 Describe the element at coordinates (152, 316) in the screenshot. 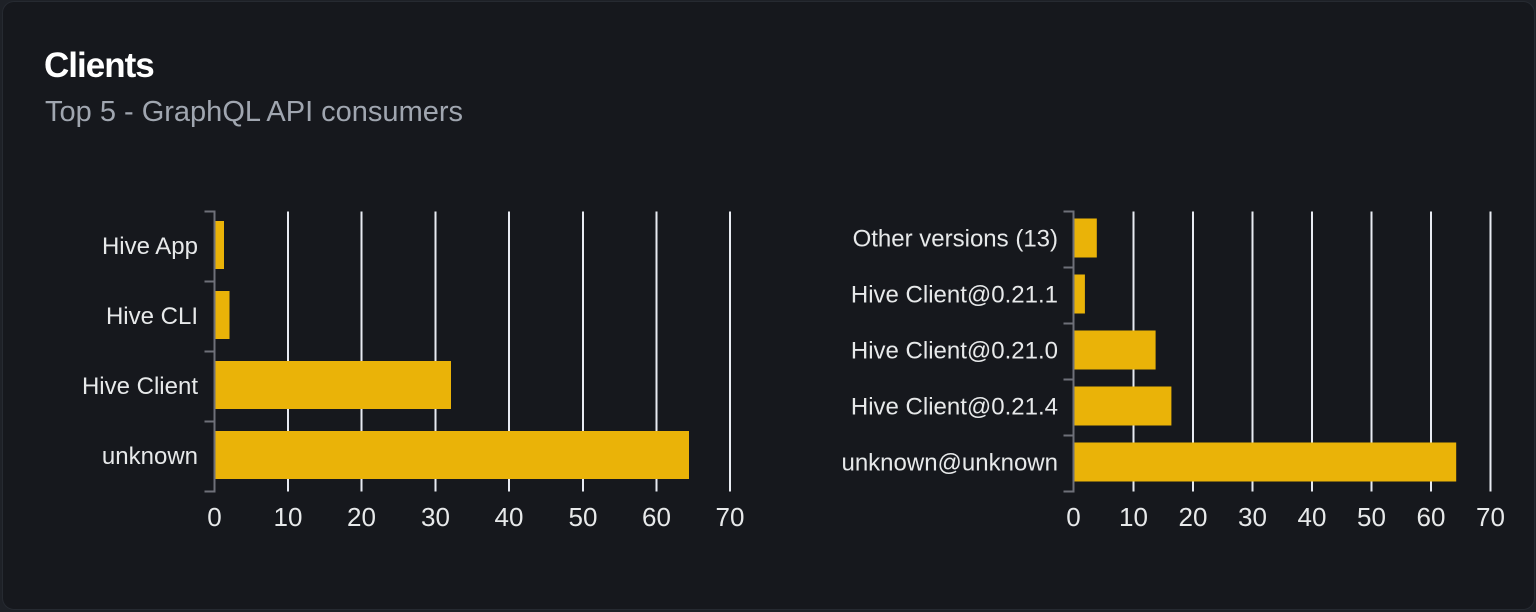

I see `svg-text: Hive CLI` at that location.